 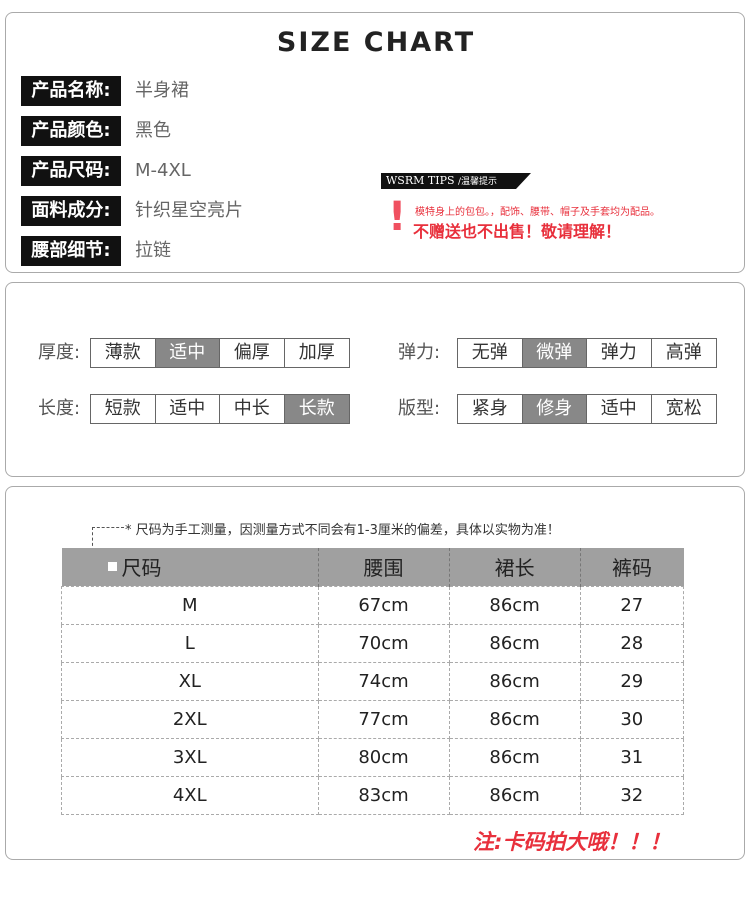 What do you see at coordinates (683, 408) in the screenshot?
I see `attribute-option: 宽松` at bounding box center [683, 408].